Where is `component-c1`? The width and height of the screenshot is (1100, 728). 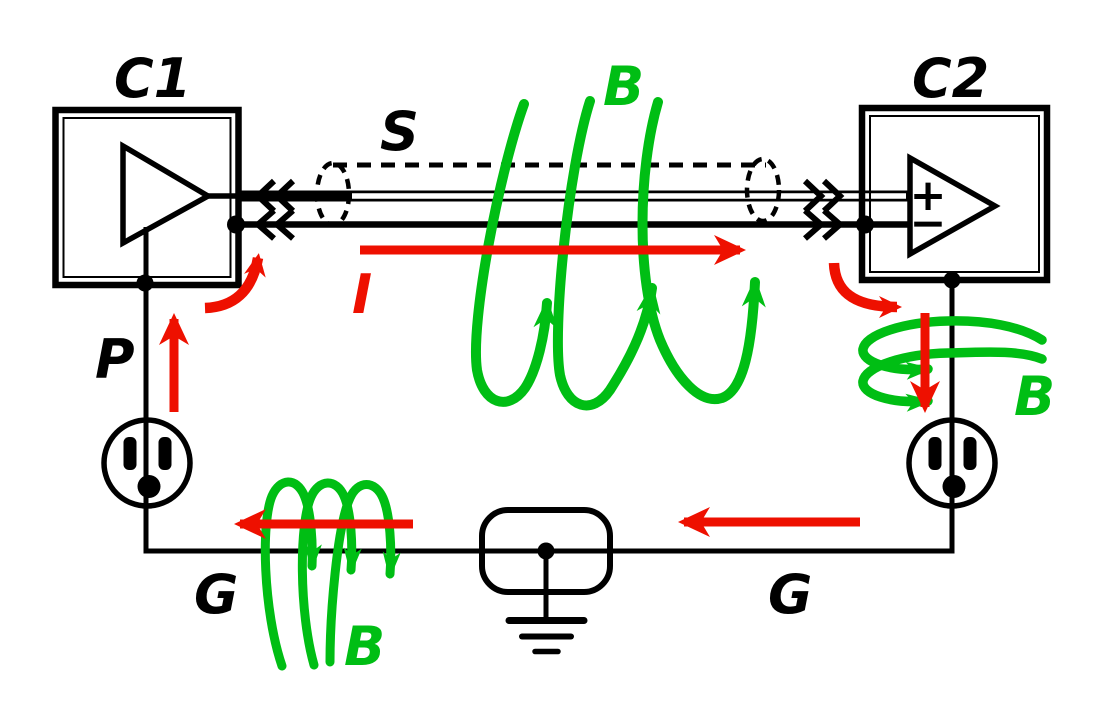 component-c1 is located at coordinates (147, 197).